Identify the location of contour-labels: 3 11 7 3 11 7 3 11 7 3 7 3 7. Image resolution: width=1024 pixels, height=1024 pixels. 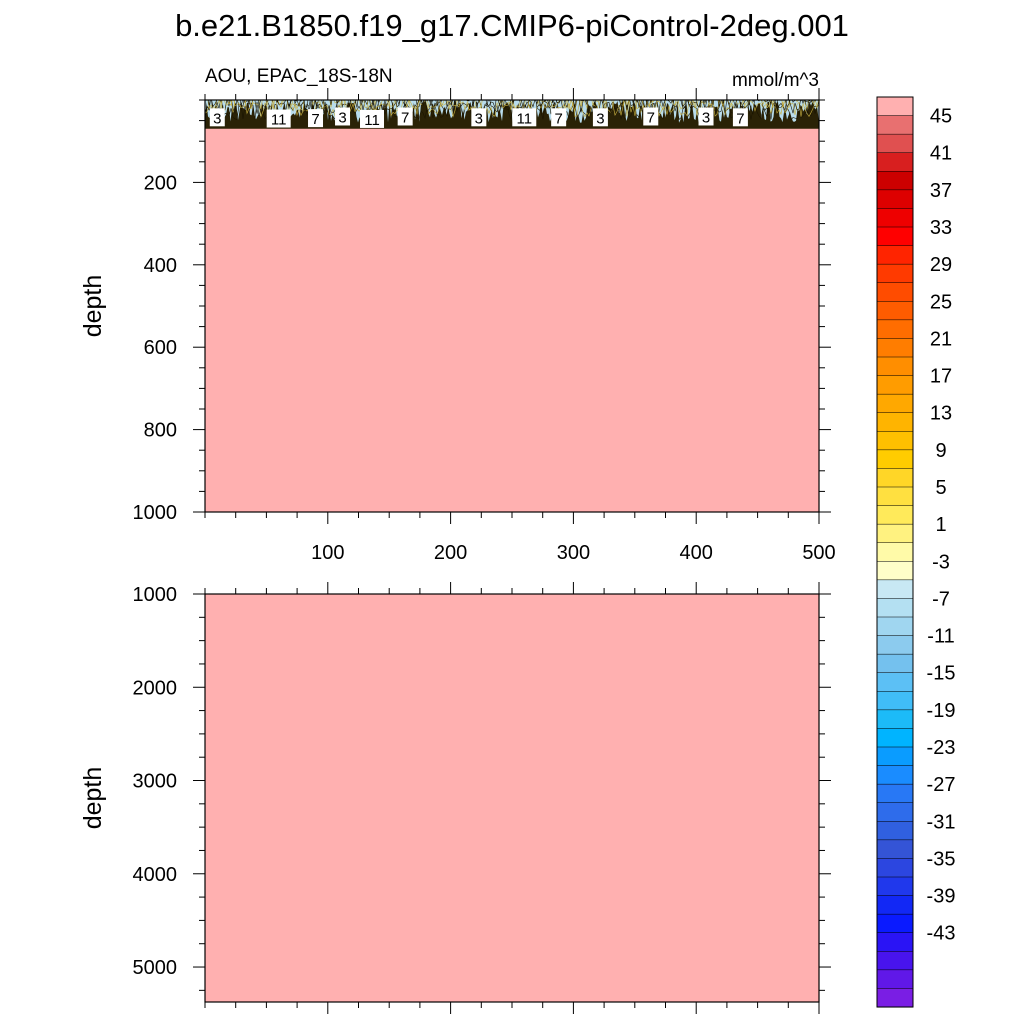
(478, 118).